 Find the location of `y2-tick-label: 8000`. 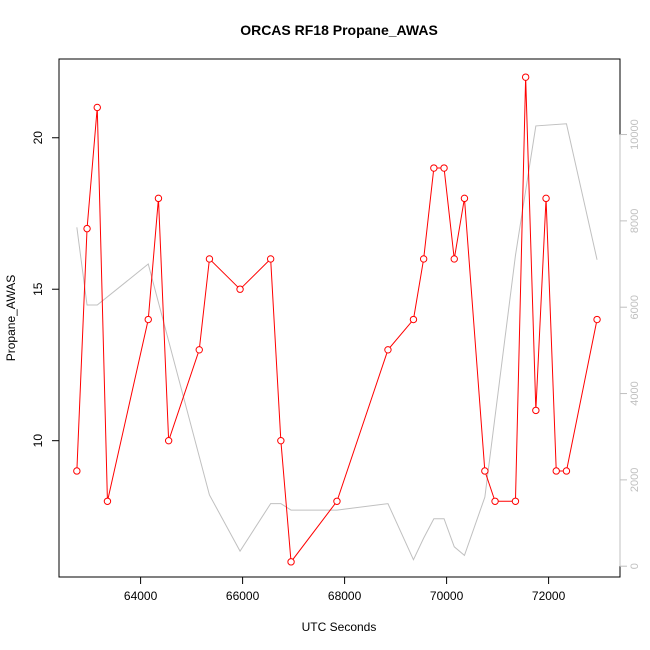

y2-tick-label: 8000 is located at coordinates (635, 221).